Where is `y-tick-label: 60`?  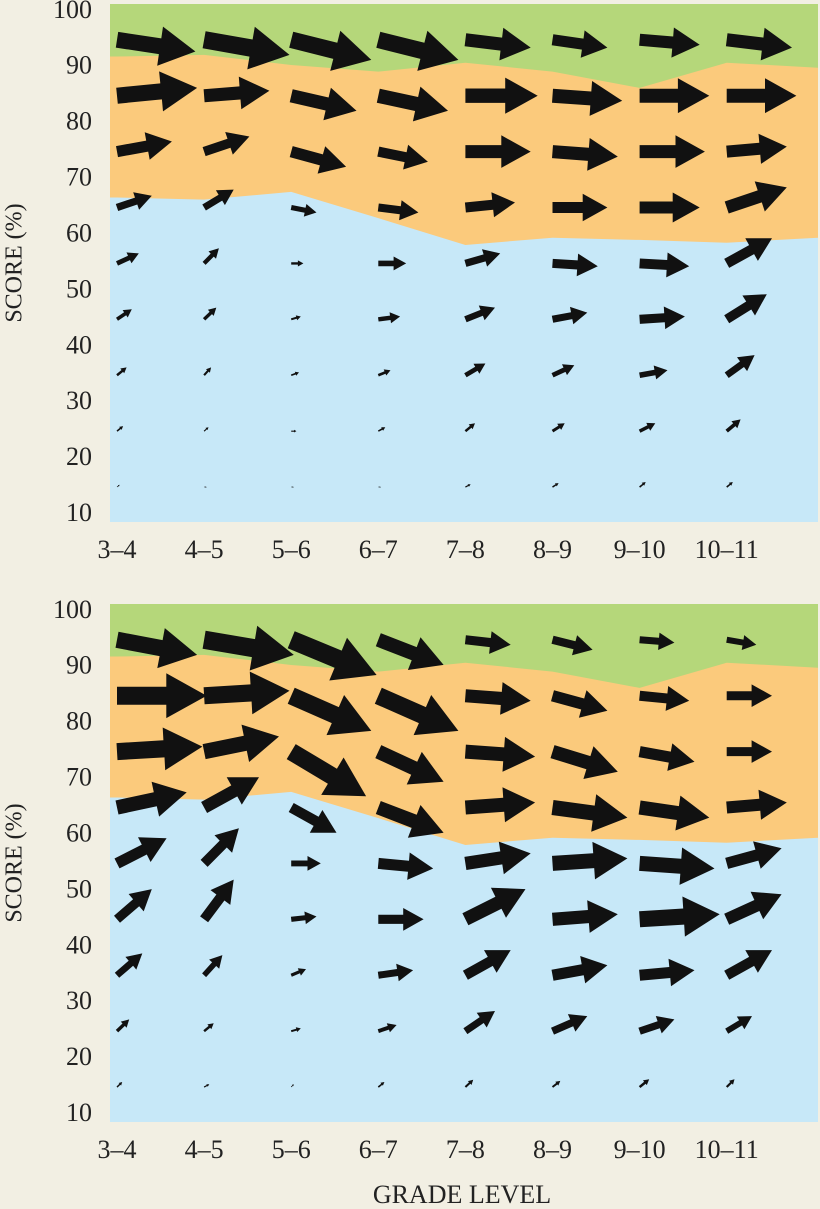 y-tick-label: 60 is located at coordinates (79, 832).